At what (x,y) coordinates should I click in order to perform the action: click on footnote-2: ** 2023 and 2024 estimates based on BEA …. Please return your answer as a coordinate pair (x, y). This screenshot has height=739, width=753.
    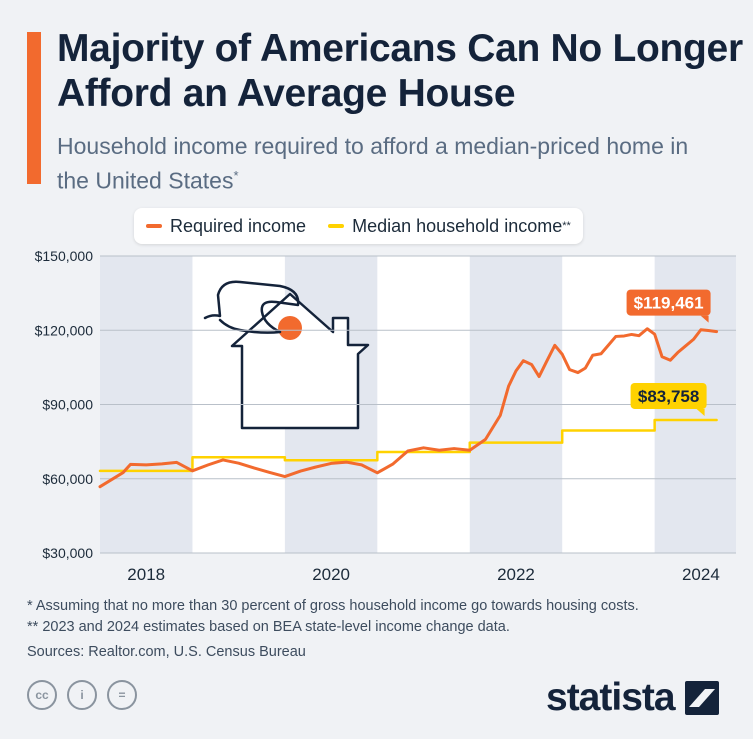
    Looking at the image, I should click on (268, 627).